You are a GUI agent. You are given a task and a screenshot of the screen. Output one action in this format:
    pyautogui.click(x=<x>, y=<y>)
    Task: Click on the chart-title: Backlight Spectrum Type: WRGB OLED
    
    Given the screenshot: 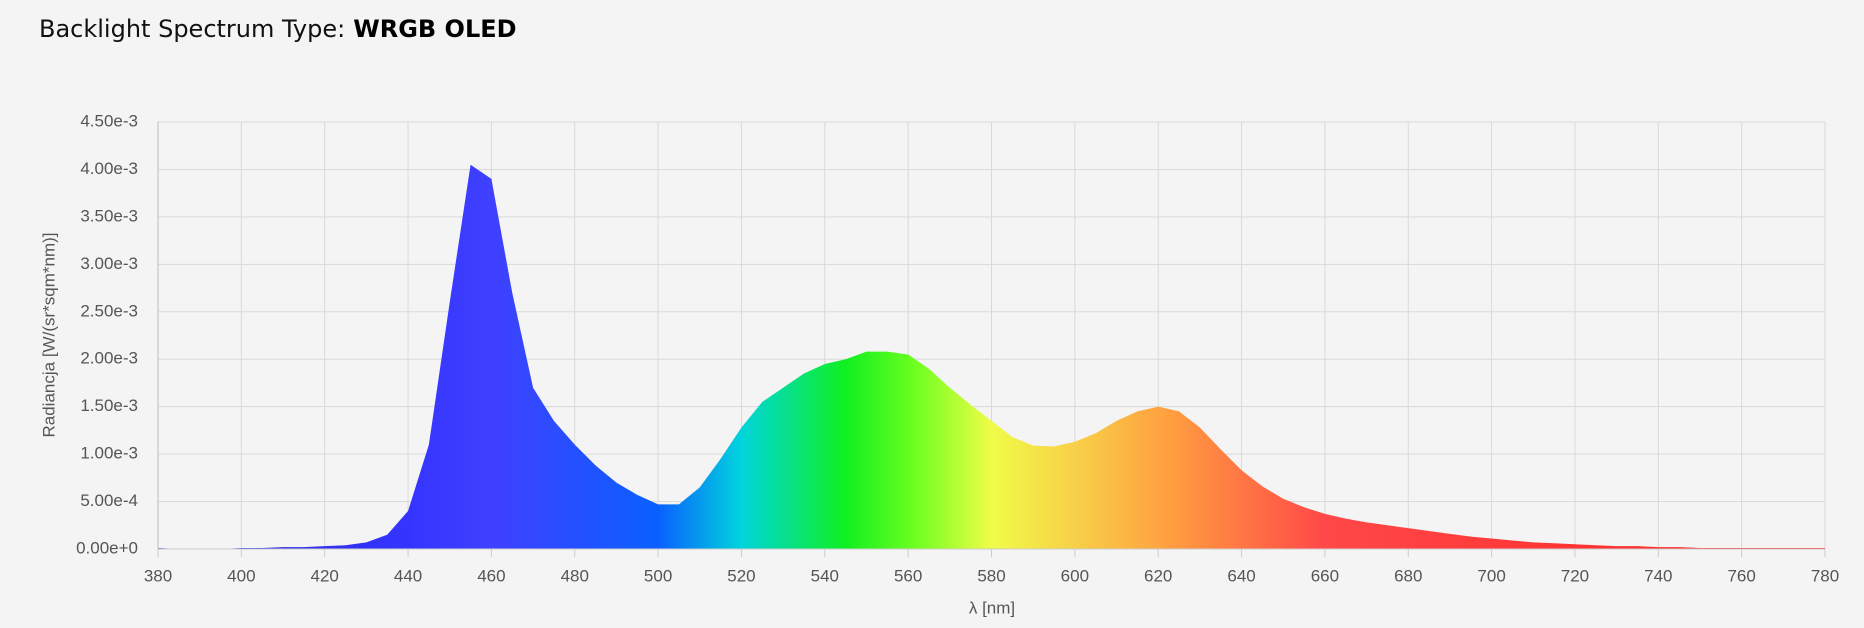 What is the action you would take?
    pyautogui.click(x=278, y=29)
    